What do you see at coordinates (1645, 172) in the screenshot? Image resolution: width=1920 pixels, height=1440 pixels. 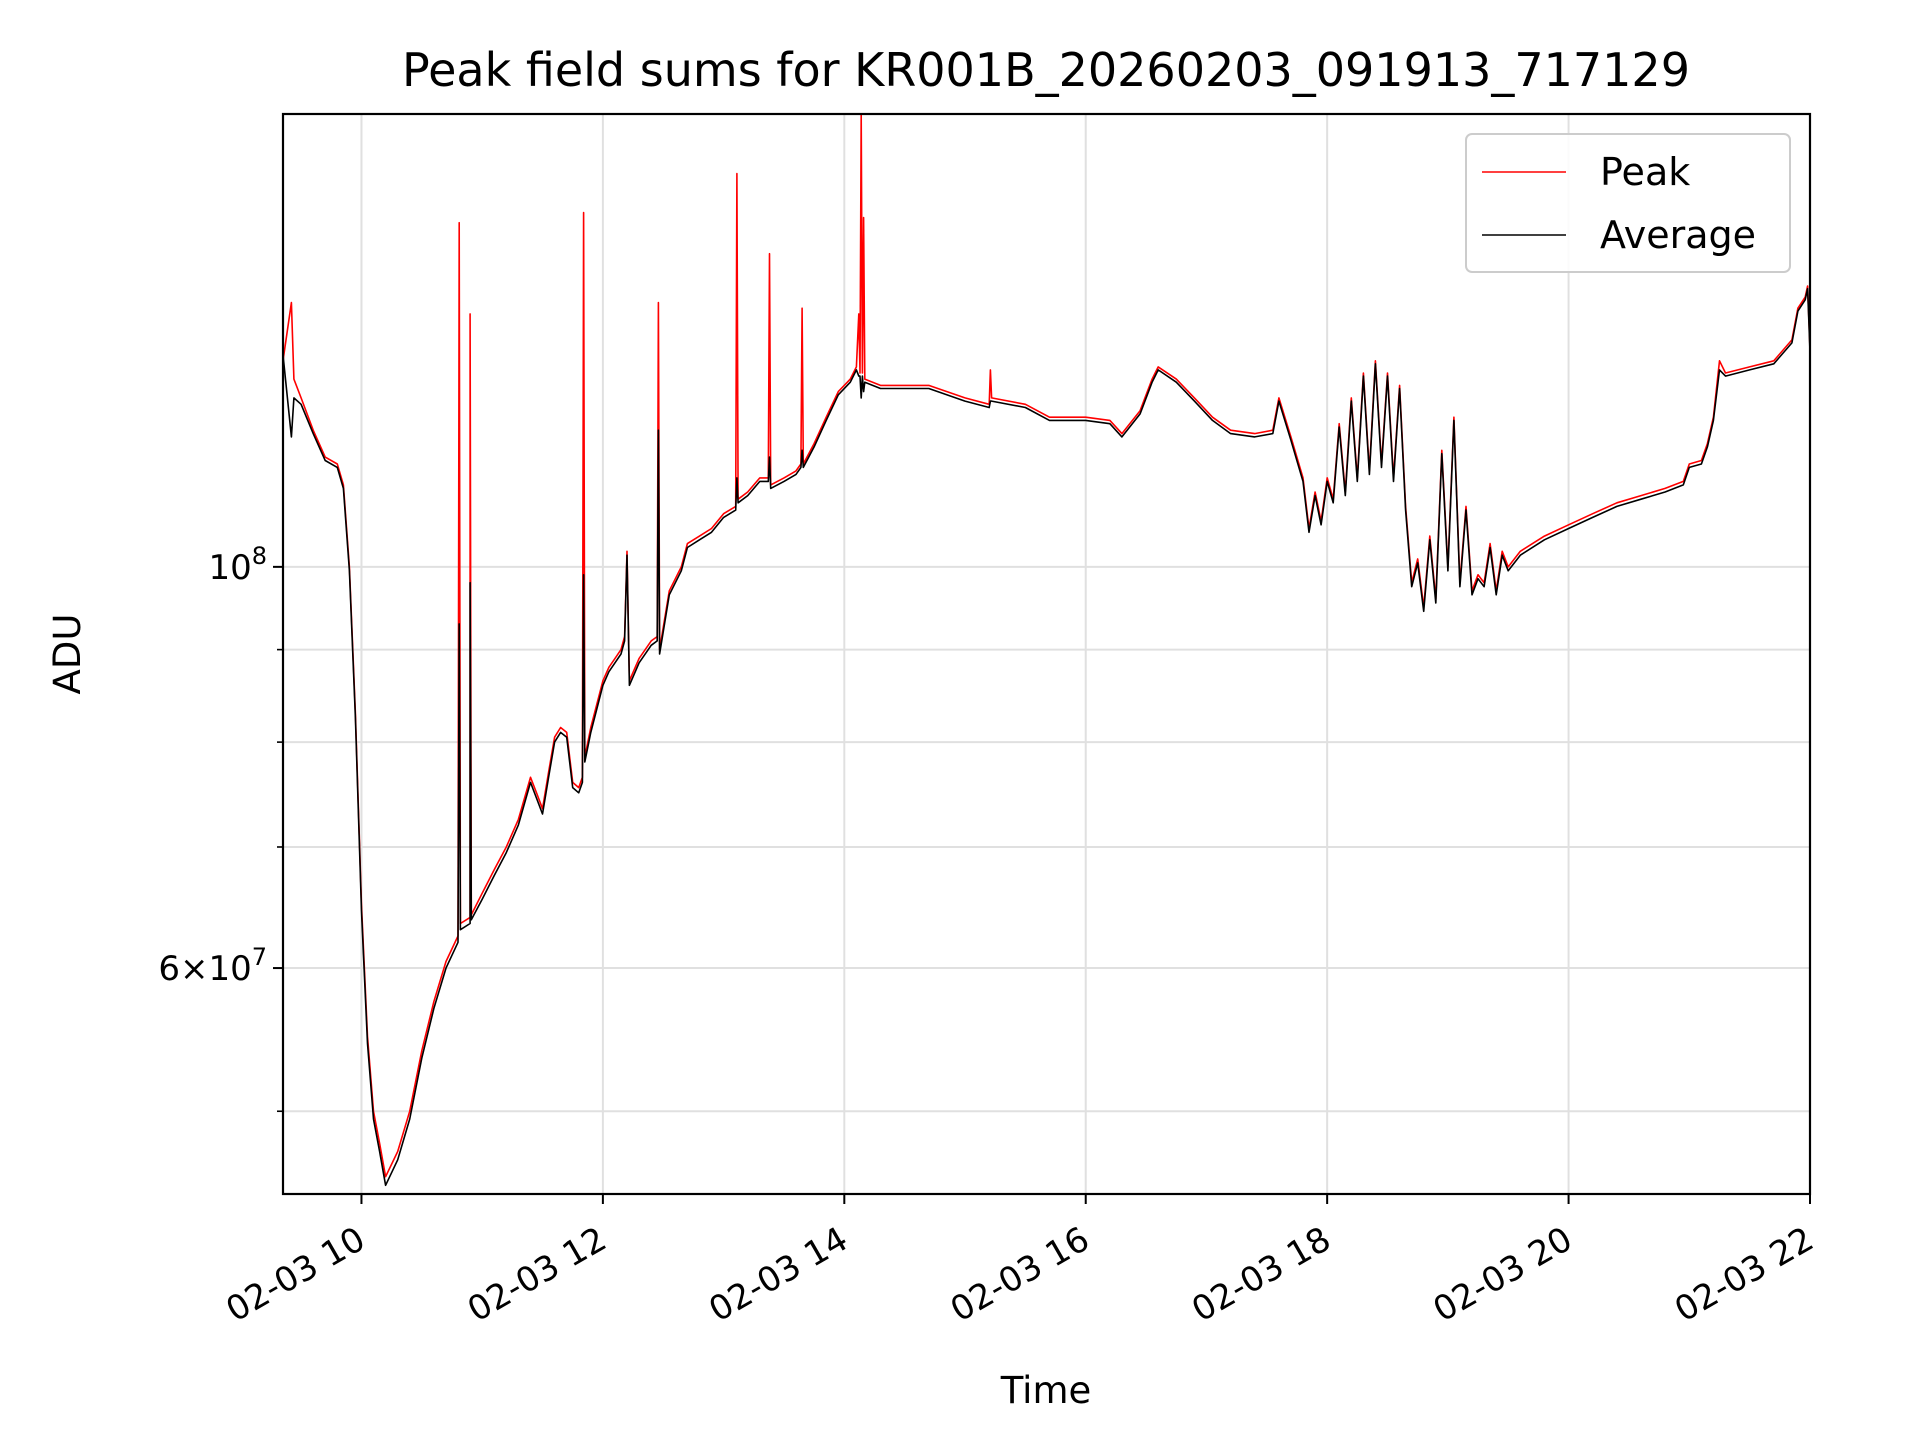 I see `legend-label-peak: Peak` at bounding box center [1645, 172].